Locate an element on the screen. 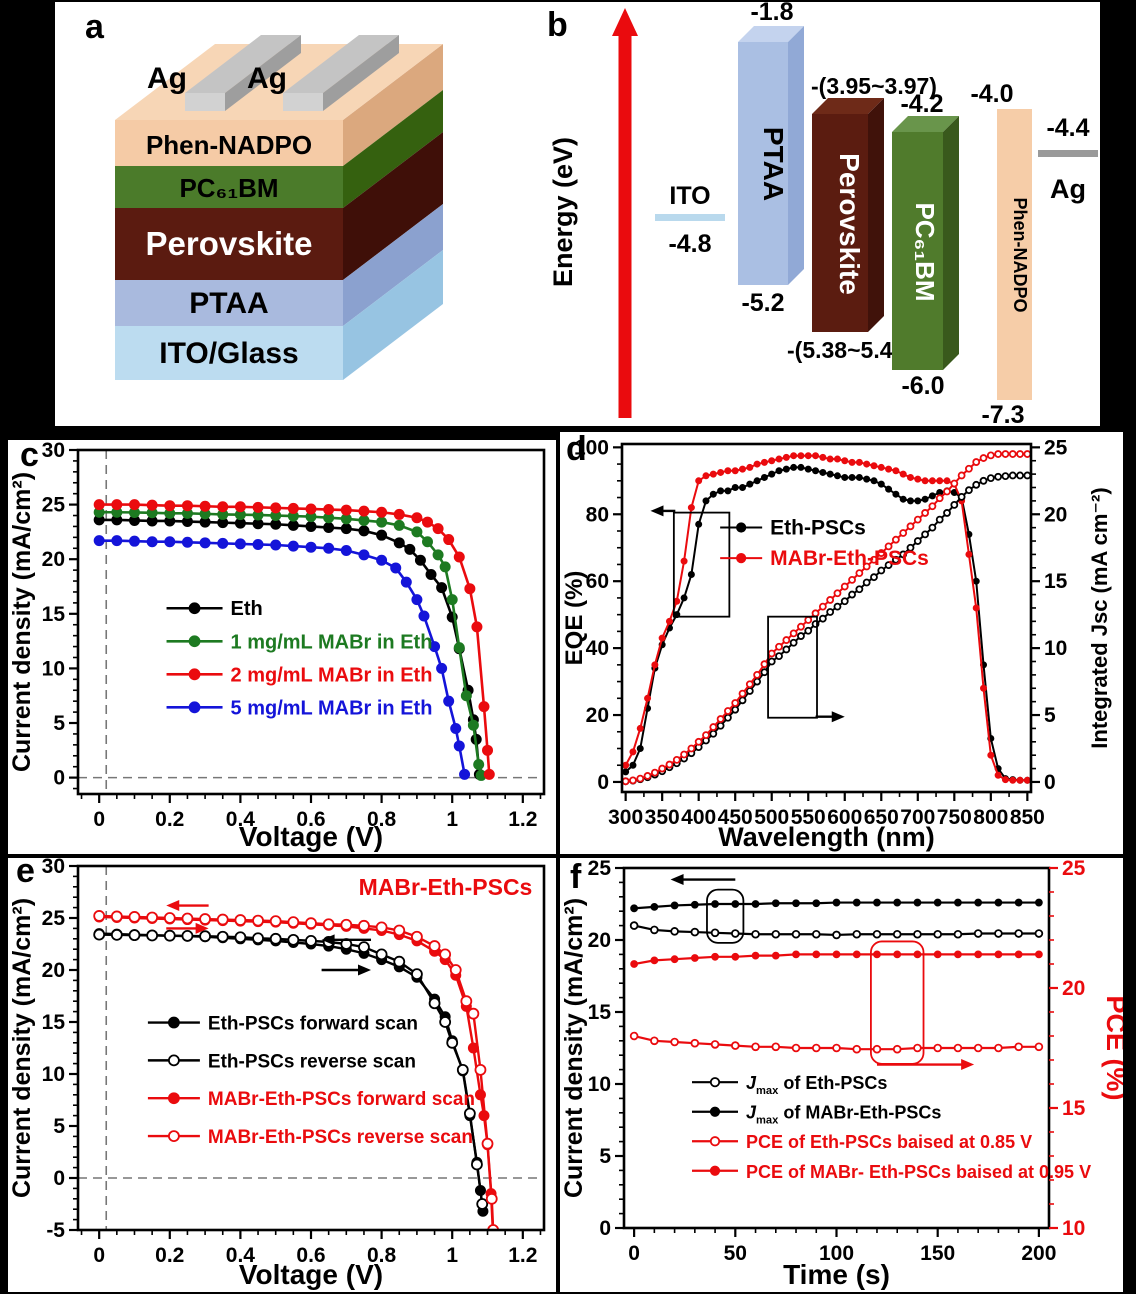  ito-level-line is located at coordinates (690, 217).